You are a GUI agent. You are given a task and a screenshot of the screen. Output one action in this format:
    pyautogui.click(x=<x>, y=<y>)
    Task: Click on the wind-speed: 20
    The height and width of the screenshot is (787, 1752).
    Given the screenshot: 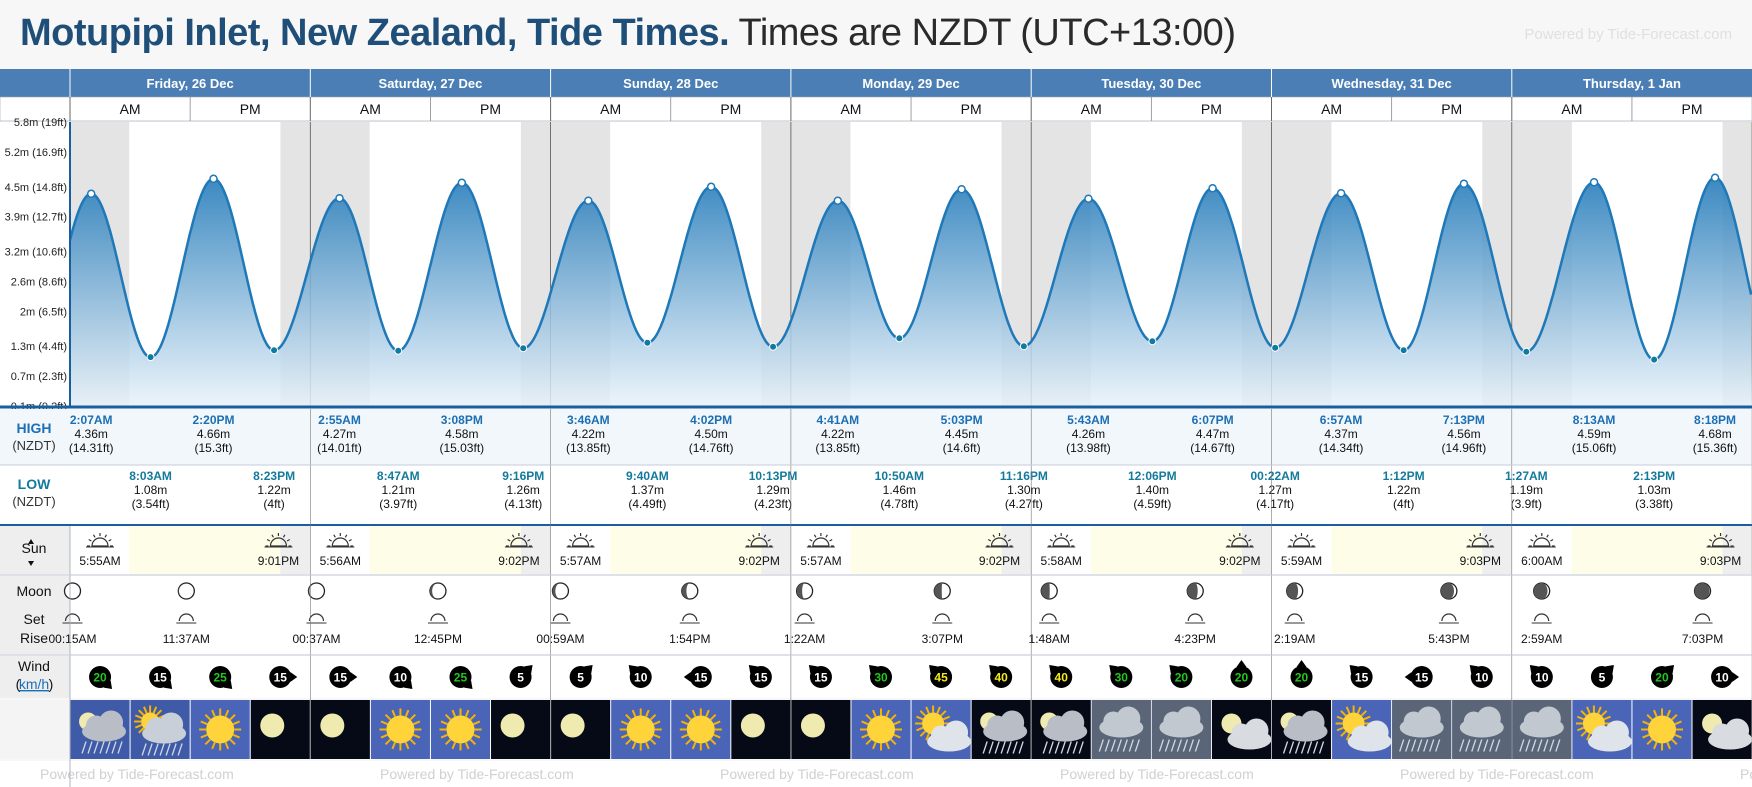 What is the action you would take?
    pyautogui.click(x=1302, y=678)
    